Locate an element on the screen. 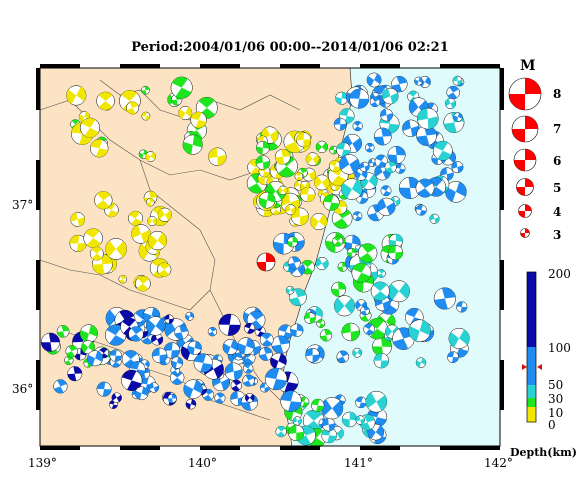 This screenshot has width=580, height=500. depth-label-0: 0 is located at coordinates (552, 425).